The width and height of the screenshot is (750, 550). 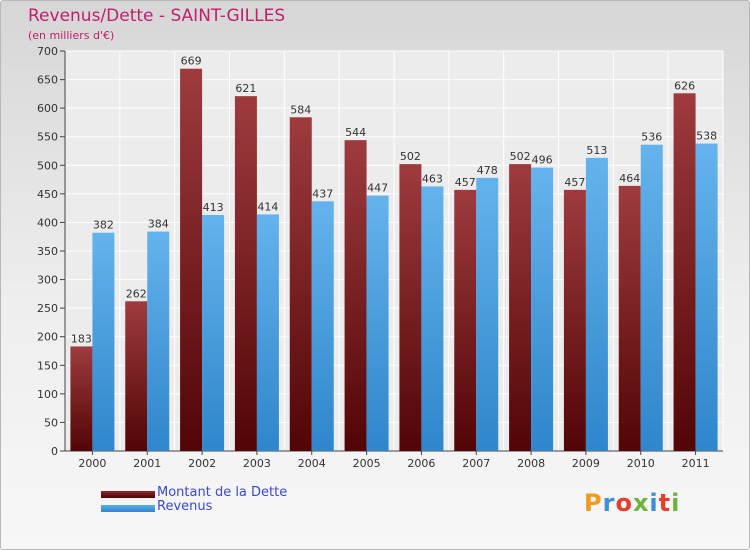 I want to click on x-tick-label: 2007, so click(x=476, y=463).